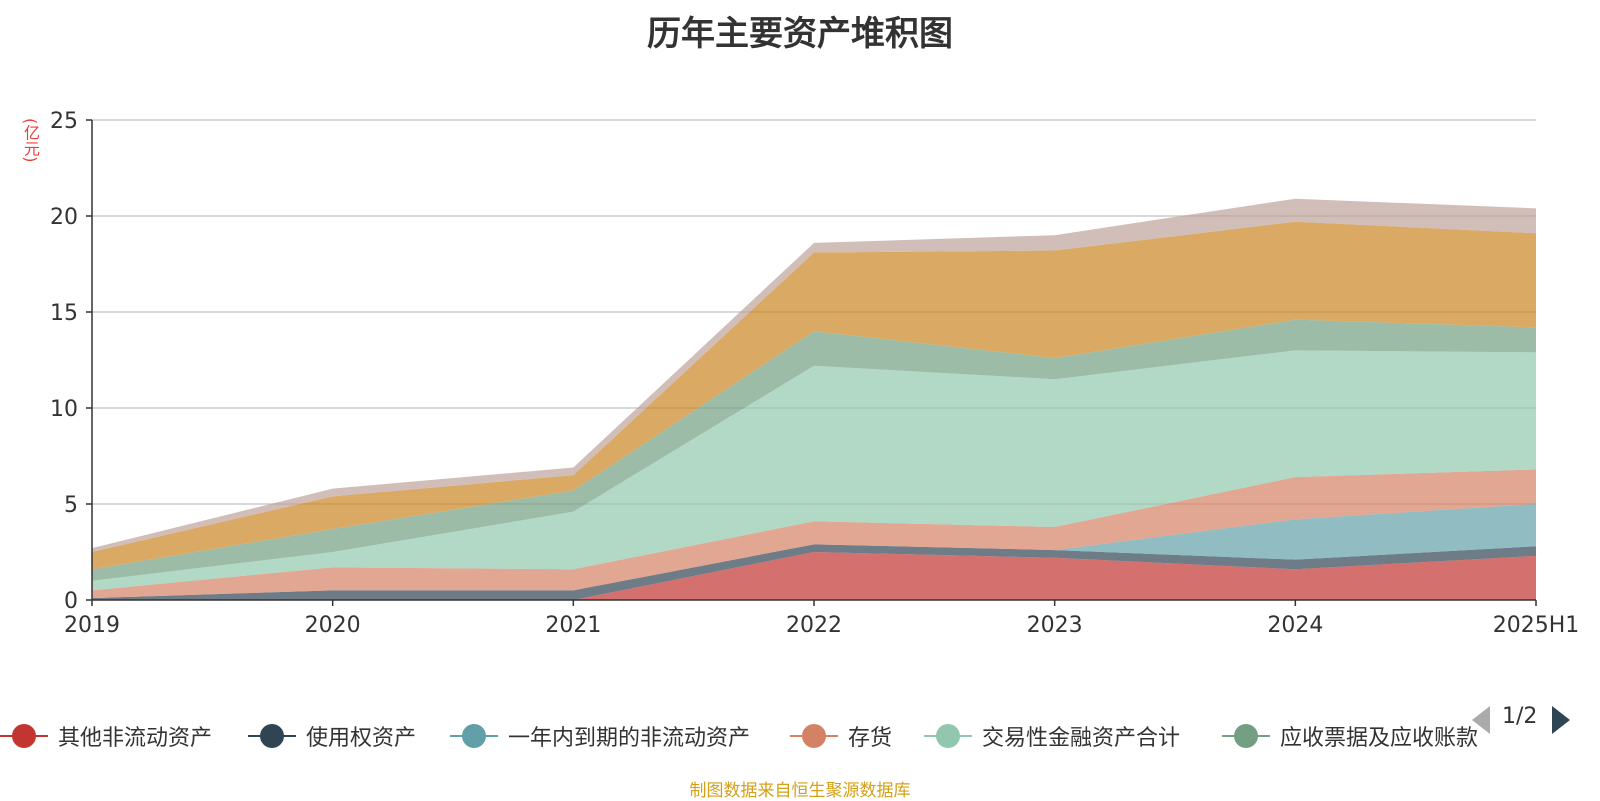 This screenshot has width=1600, height=801. I want to click on y-tick-label: 15, so click(64, 313).